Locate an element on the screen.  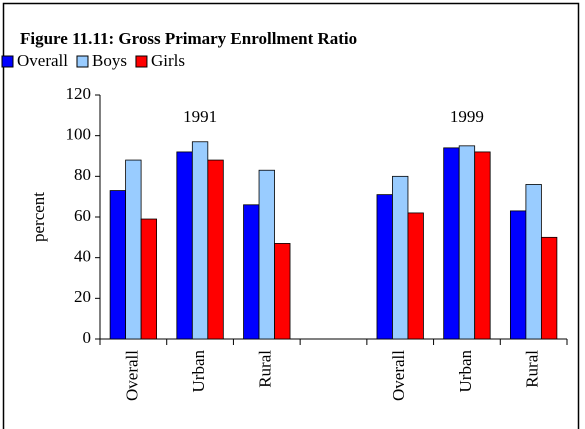
y-tick-label: 0 is located at coordinates (87, 337).